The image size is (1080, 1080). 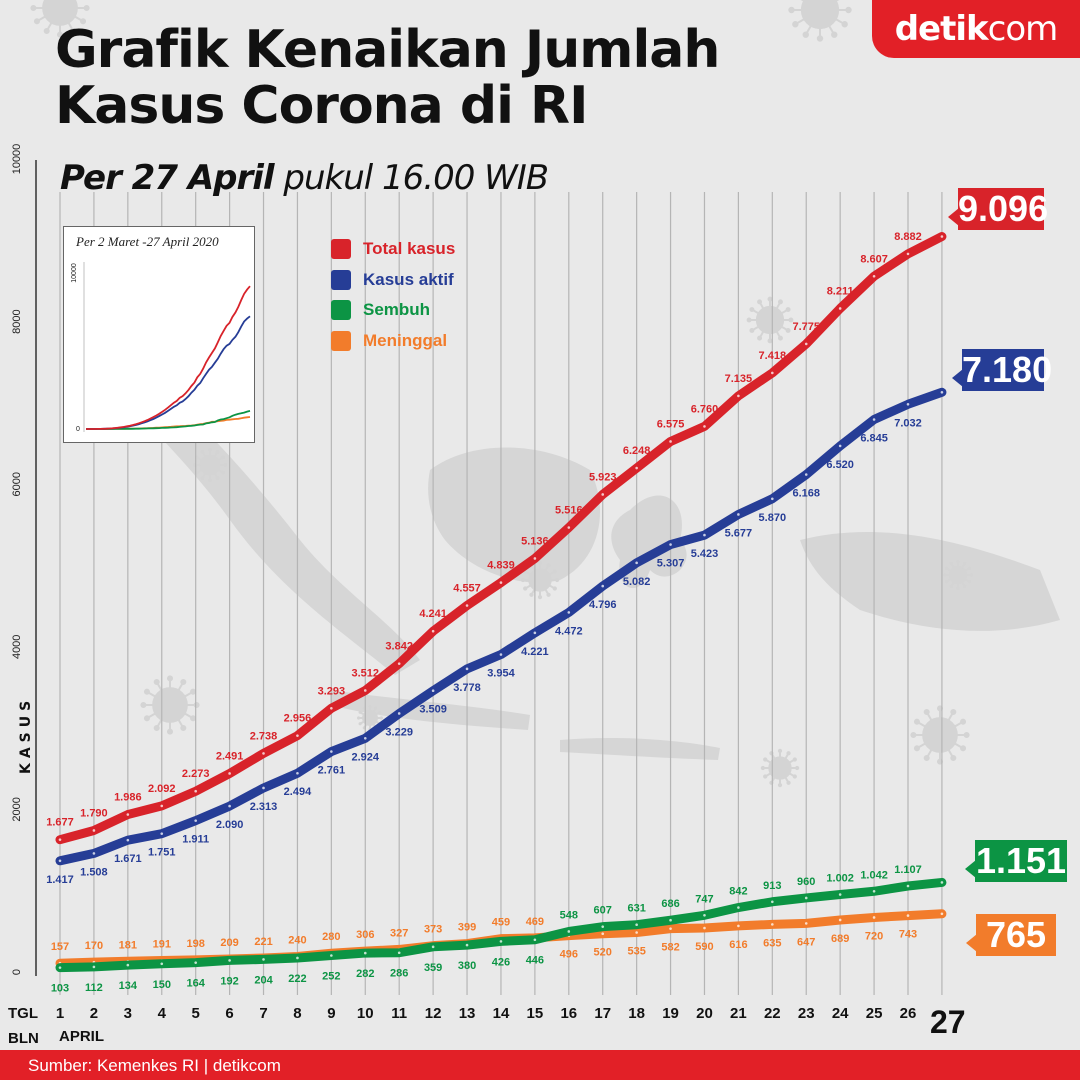 I want to click on virus-icon-spike, so click(x=837, y=1).